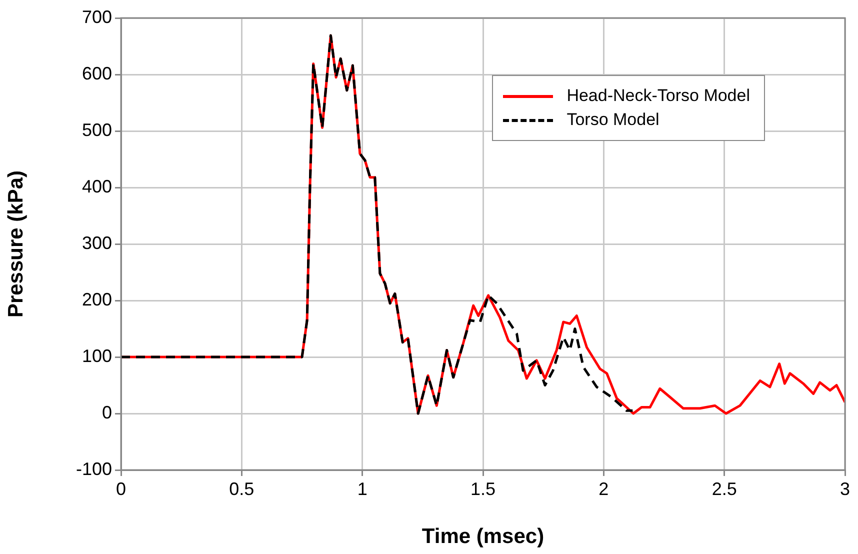 The height and width of the screenshot is (554, 858). What do you see at coordinates (603, 488) in the screenshot?
I see `x-tick-label: 2` at bounding box center [603, 488].